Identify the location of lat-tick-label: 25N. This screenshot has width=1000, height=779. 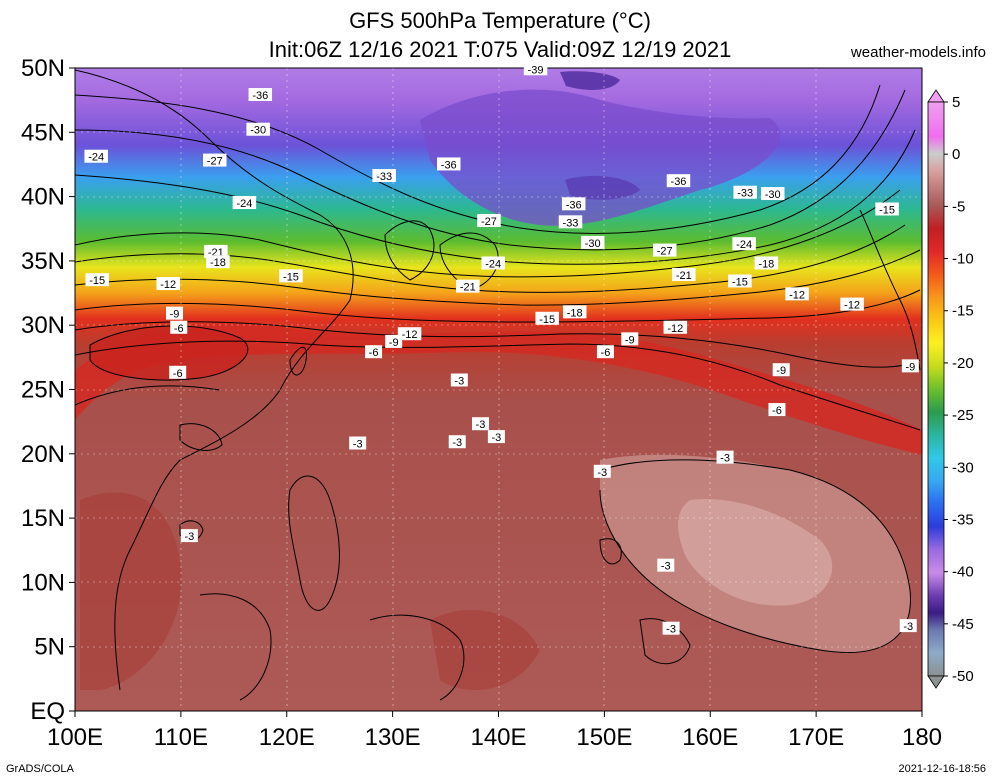
(43, 390).